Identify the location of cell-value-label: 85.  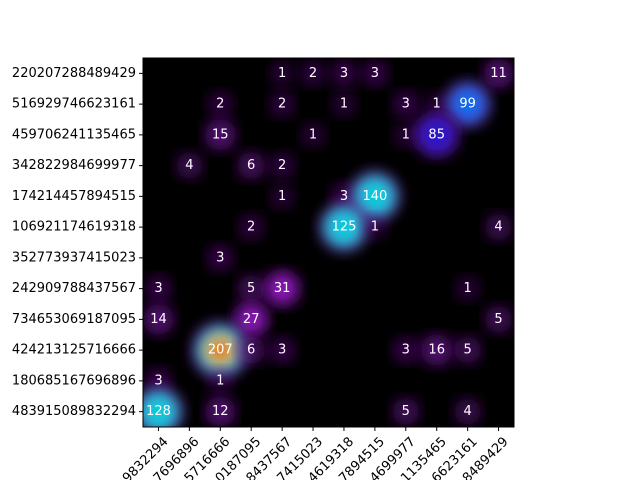
(436, 134).